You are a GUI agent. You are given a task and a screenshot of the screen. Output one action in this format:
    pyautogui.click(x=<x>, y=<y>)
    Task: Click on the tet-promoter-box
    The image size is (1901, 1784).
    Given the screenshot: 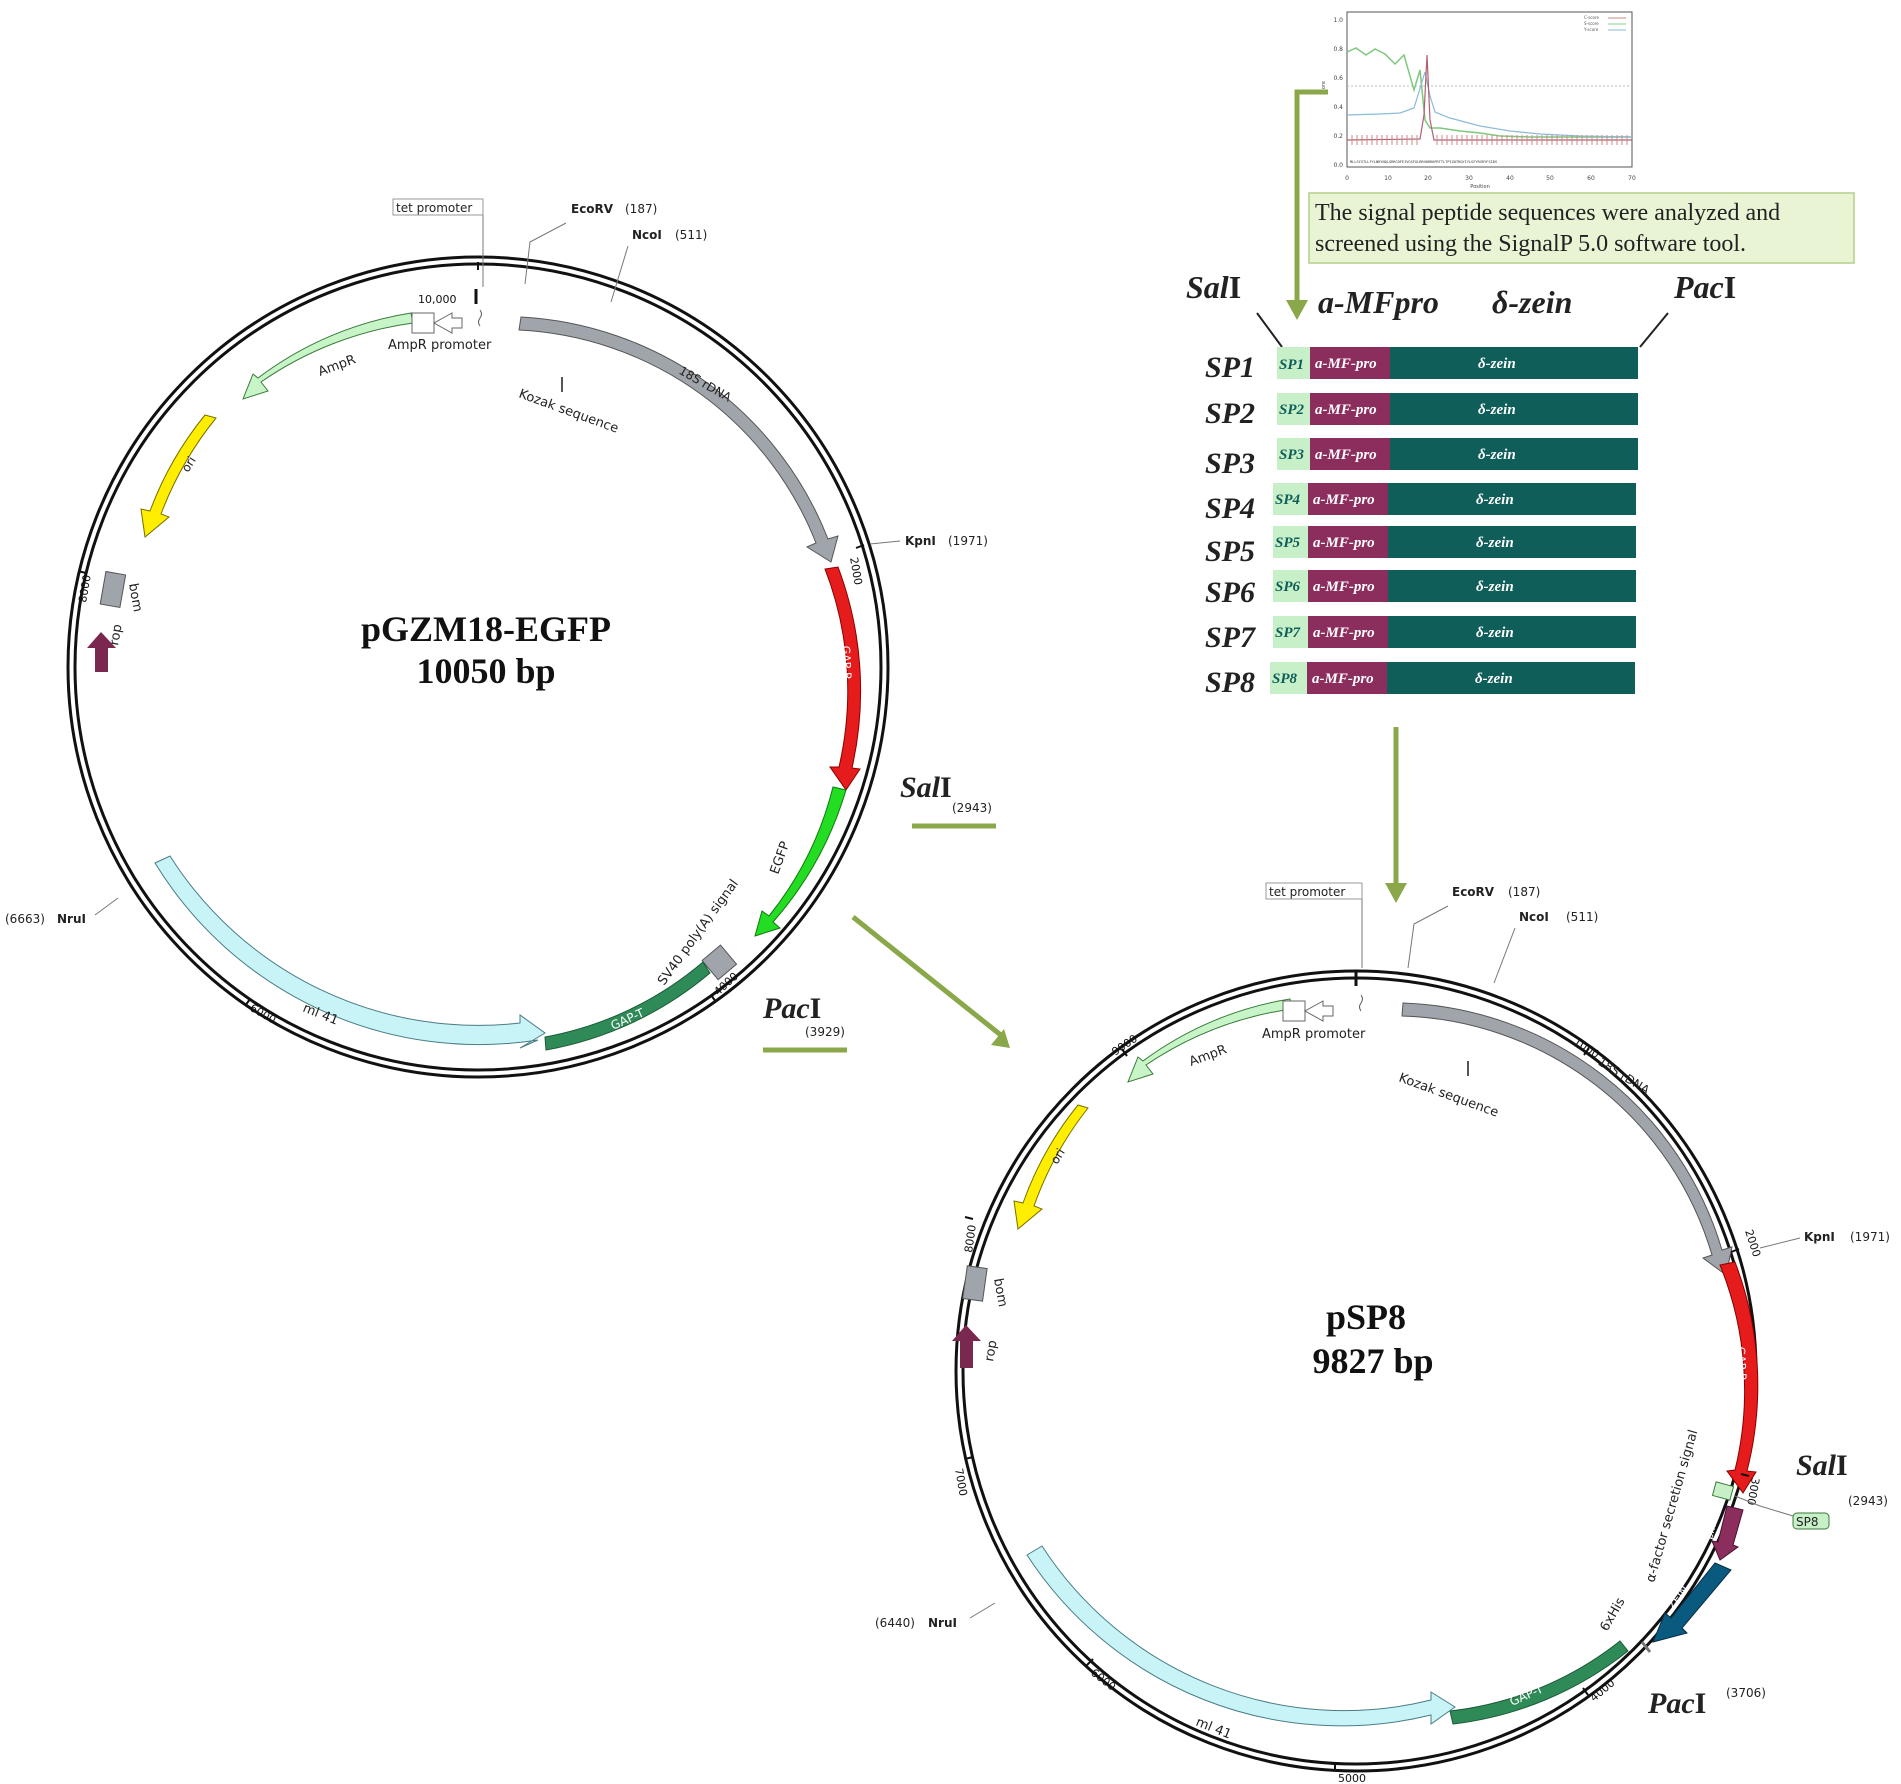 What is the action you would take?
    pyautogui.click(x=438, y=207)
    